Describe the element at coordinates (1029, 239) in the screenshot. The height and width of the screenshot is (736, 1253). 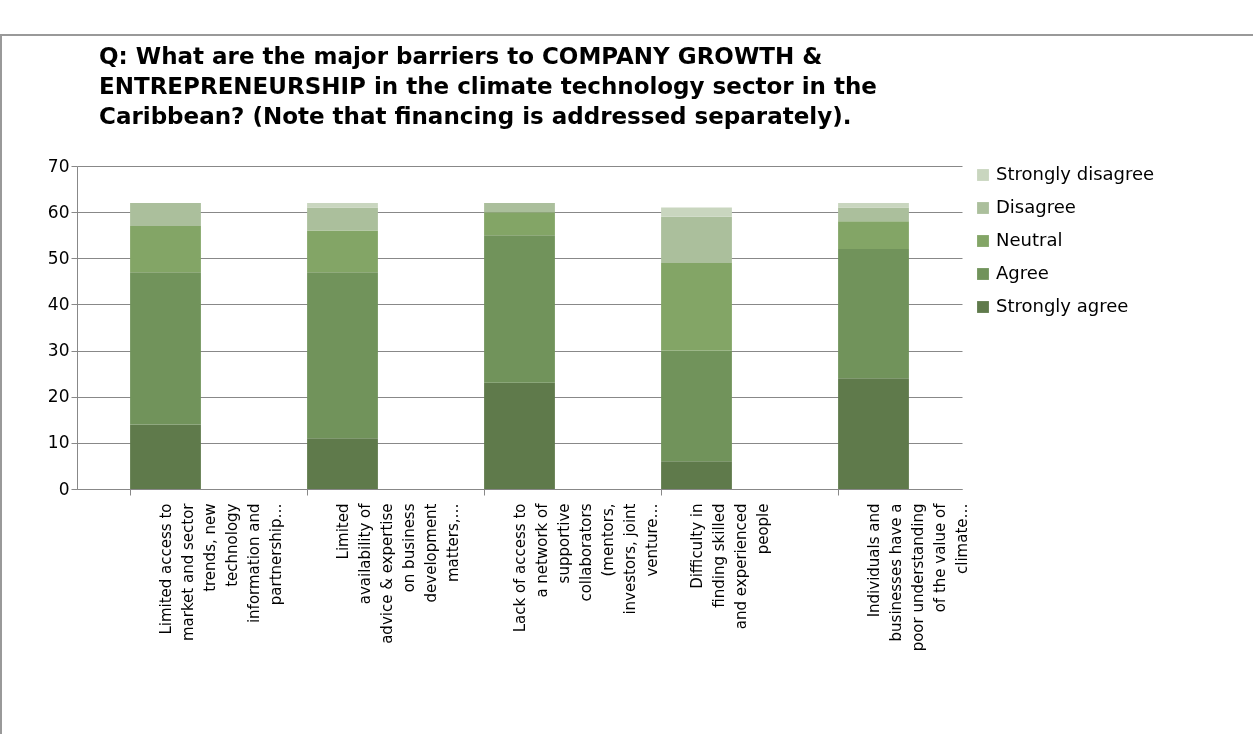
I see `legend-label: Neutral` at that location.